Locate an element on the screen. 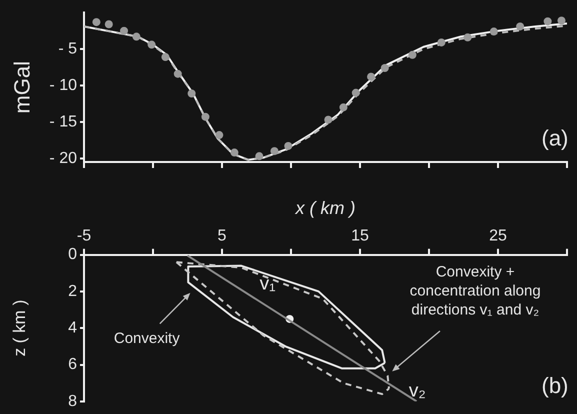 The width and height of the screenshot is (577, 414). x-tick-label: 5 is located at coordinates (222, 236).